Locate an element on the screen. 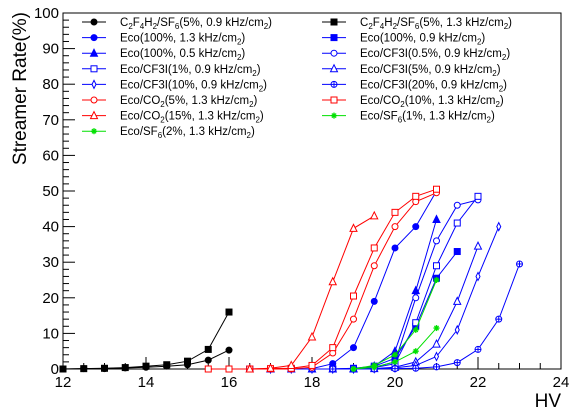 The image size is (571, 412). x-tick-label: 18 is located at coordinates (312, 382).